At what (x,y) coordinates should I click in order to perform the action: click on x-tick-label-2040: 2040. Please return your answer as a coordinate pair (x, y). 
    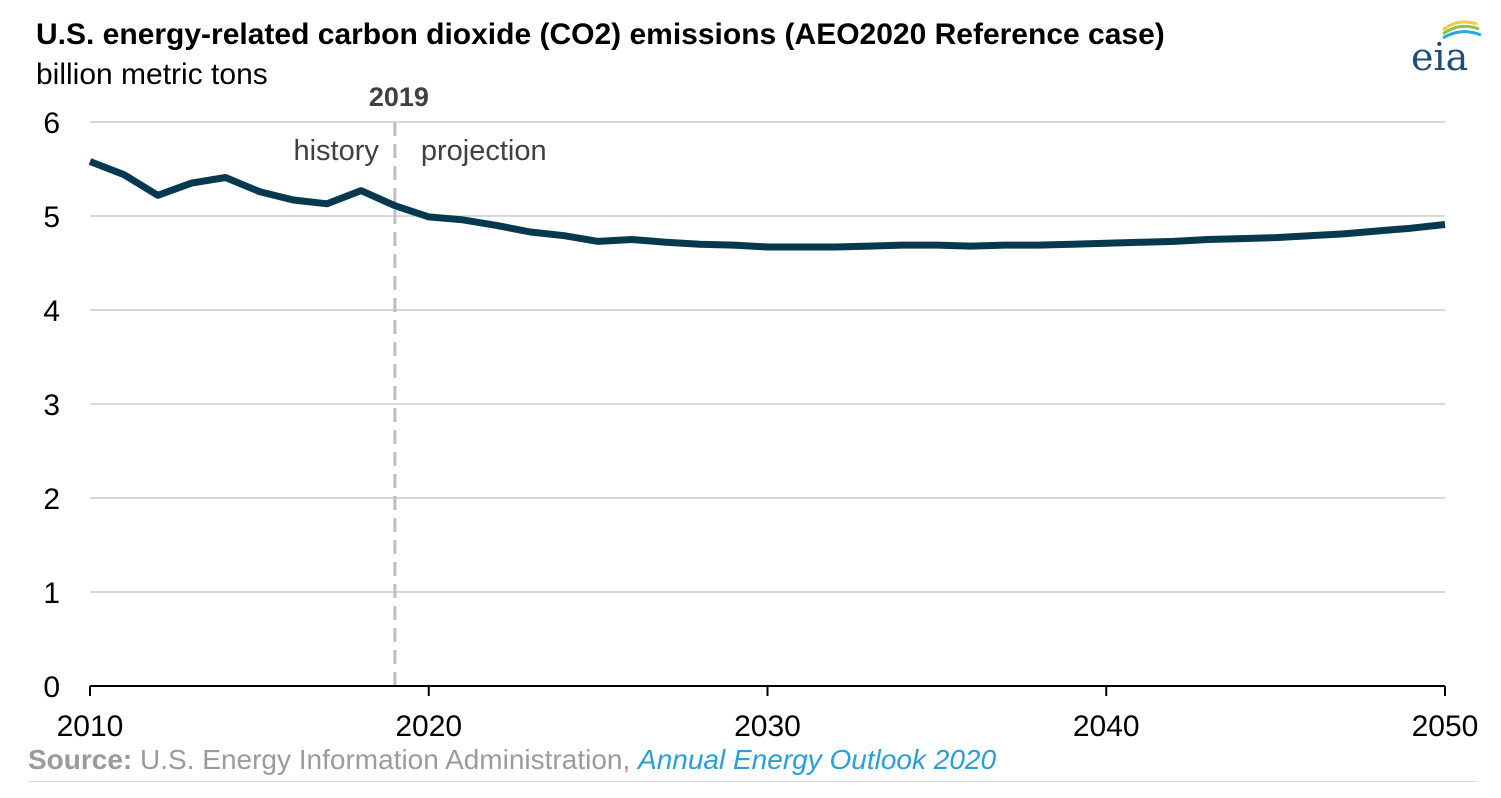
    Looking at the image, I should click on (1106, 726).